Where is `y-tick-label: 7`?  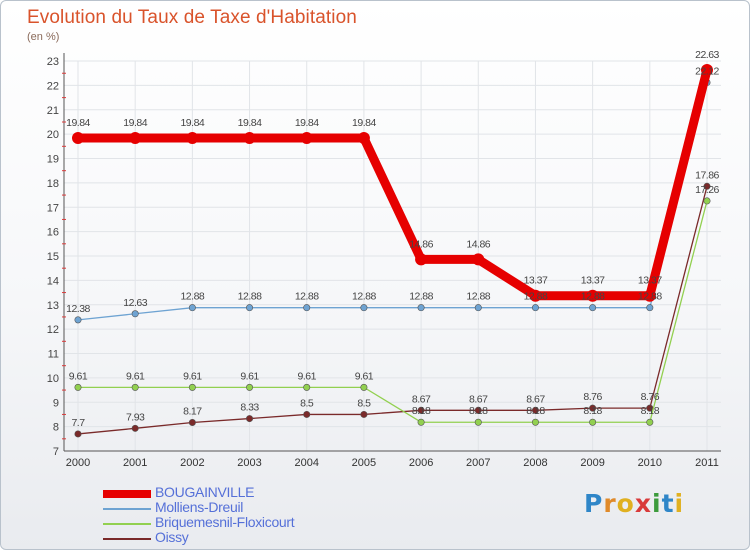
y-tick-label: 7 is located at coordinates (56, 452).